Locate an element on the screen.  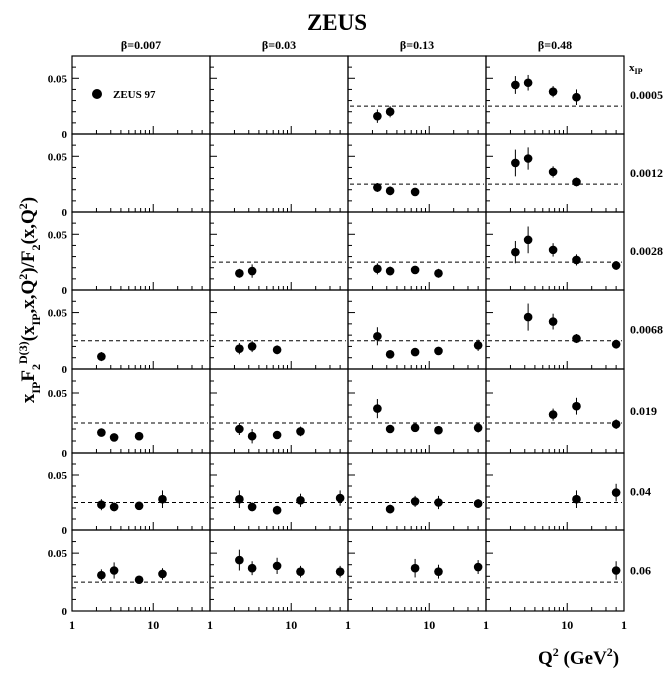
row-header-main: x is located at coordinates (632, 68).